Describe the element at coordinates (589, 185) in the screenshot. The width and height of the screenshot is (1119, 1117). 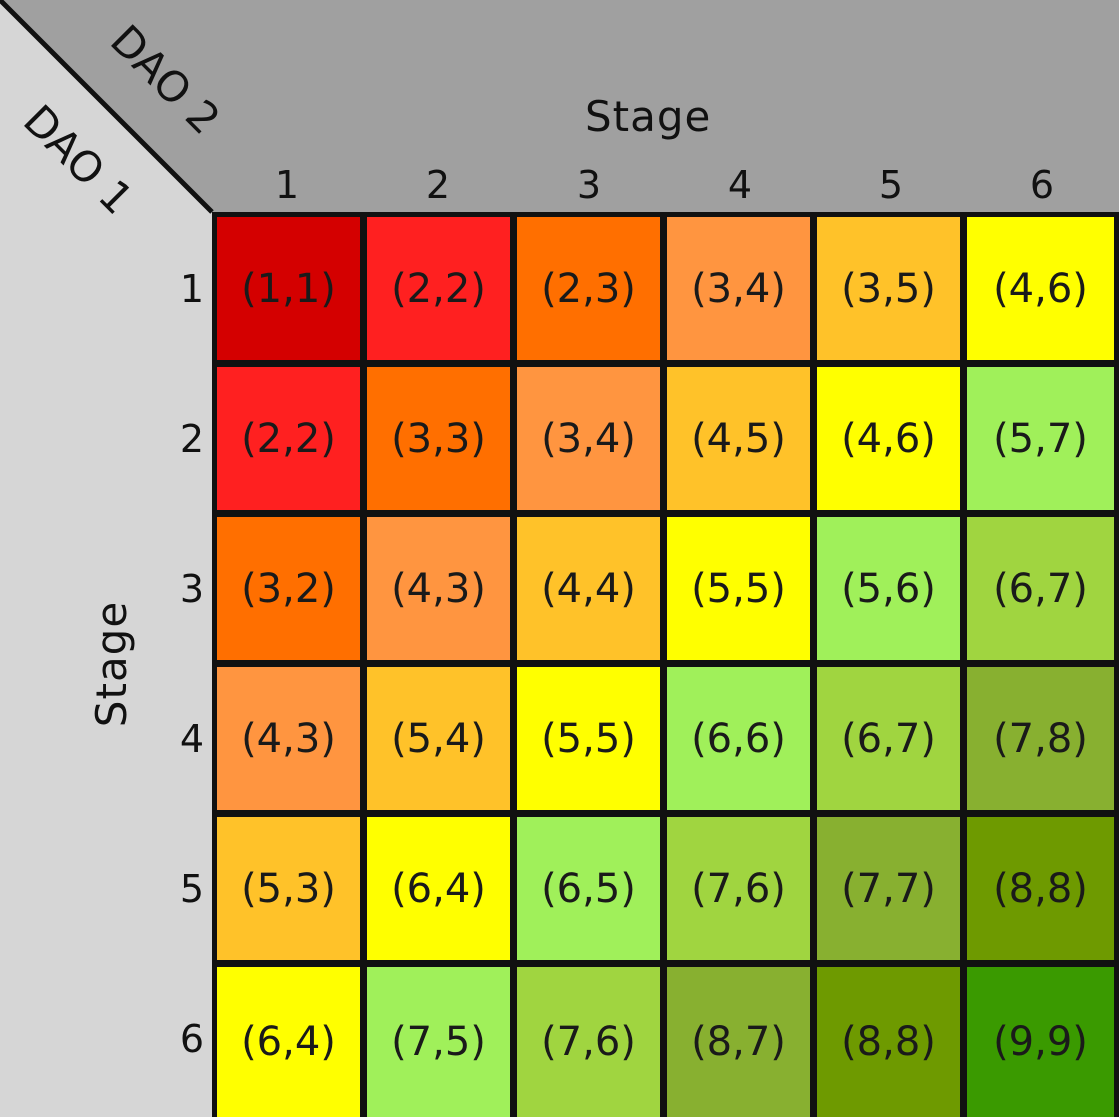
I see `col-label: 3` at that location.